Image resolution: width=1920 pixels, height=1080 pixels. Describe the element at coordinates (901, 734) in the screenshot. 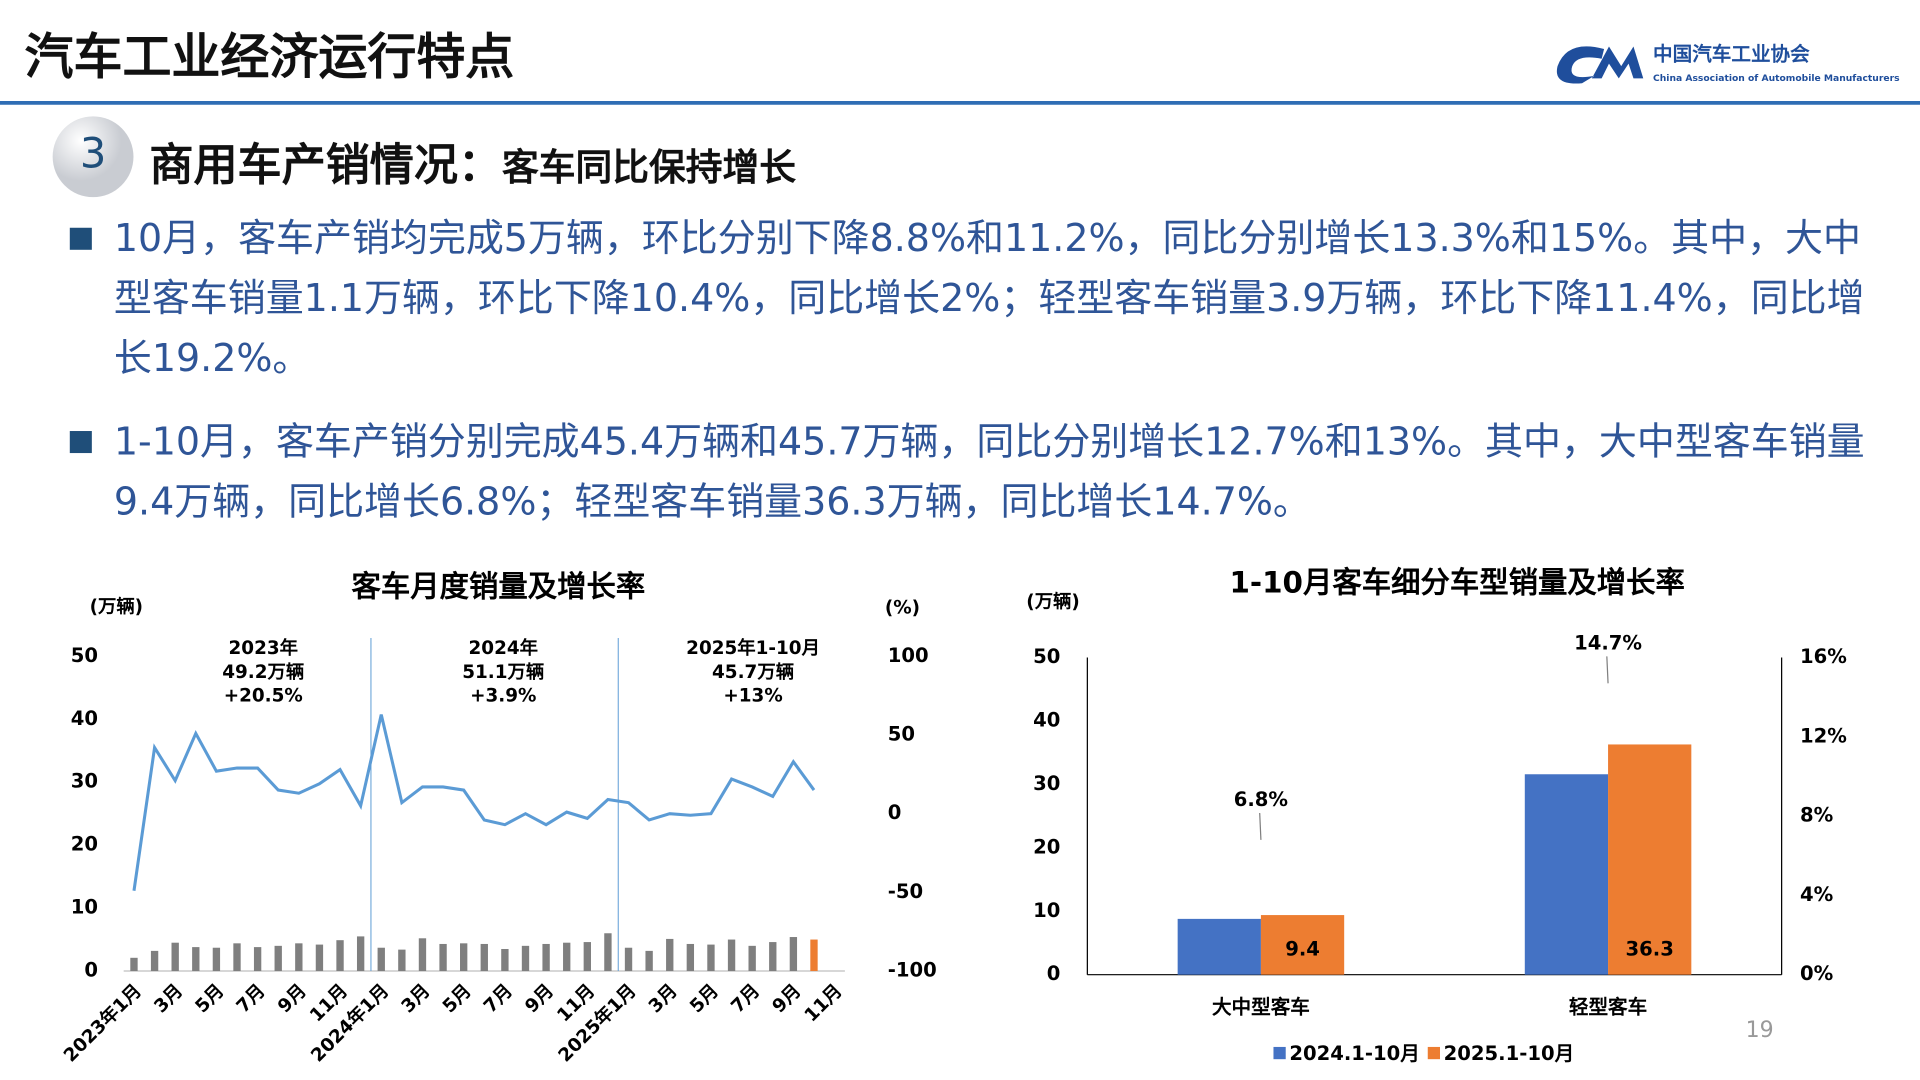

I see `y2-tick-label: 50` at that location.